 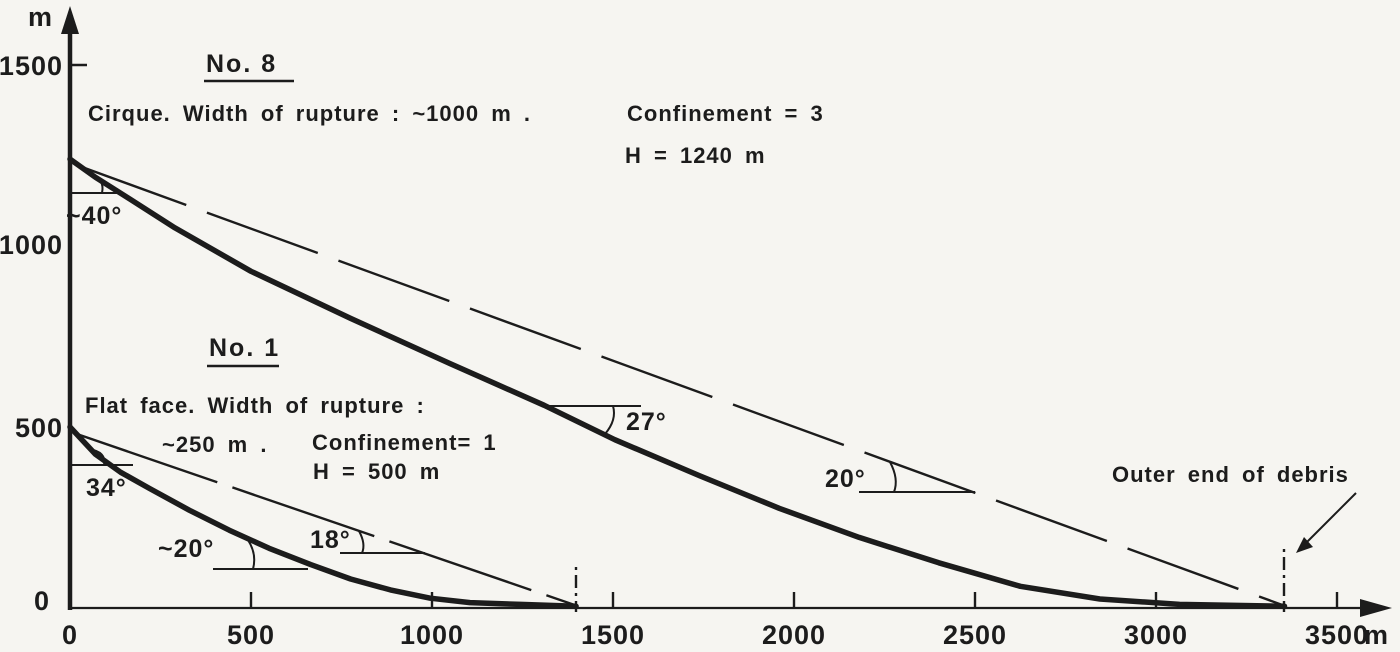 I want to click on angle-20b-label: ~20°, so click(x=186, y=549).